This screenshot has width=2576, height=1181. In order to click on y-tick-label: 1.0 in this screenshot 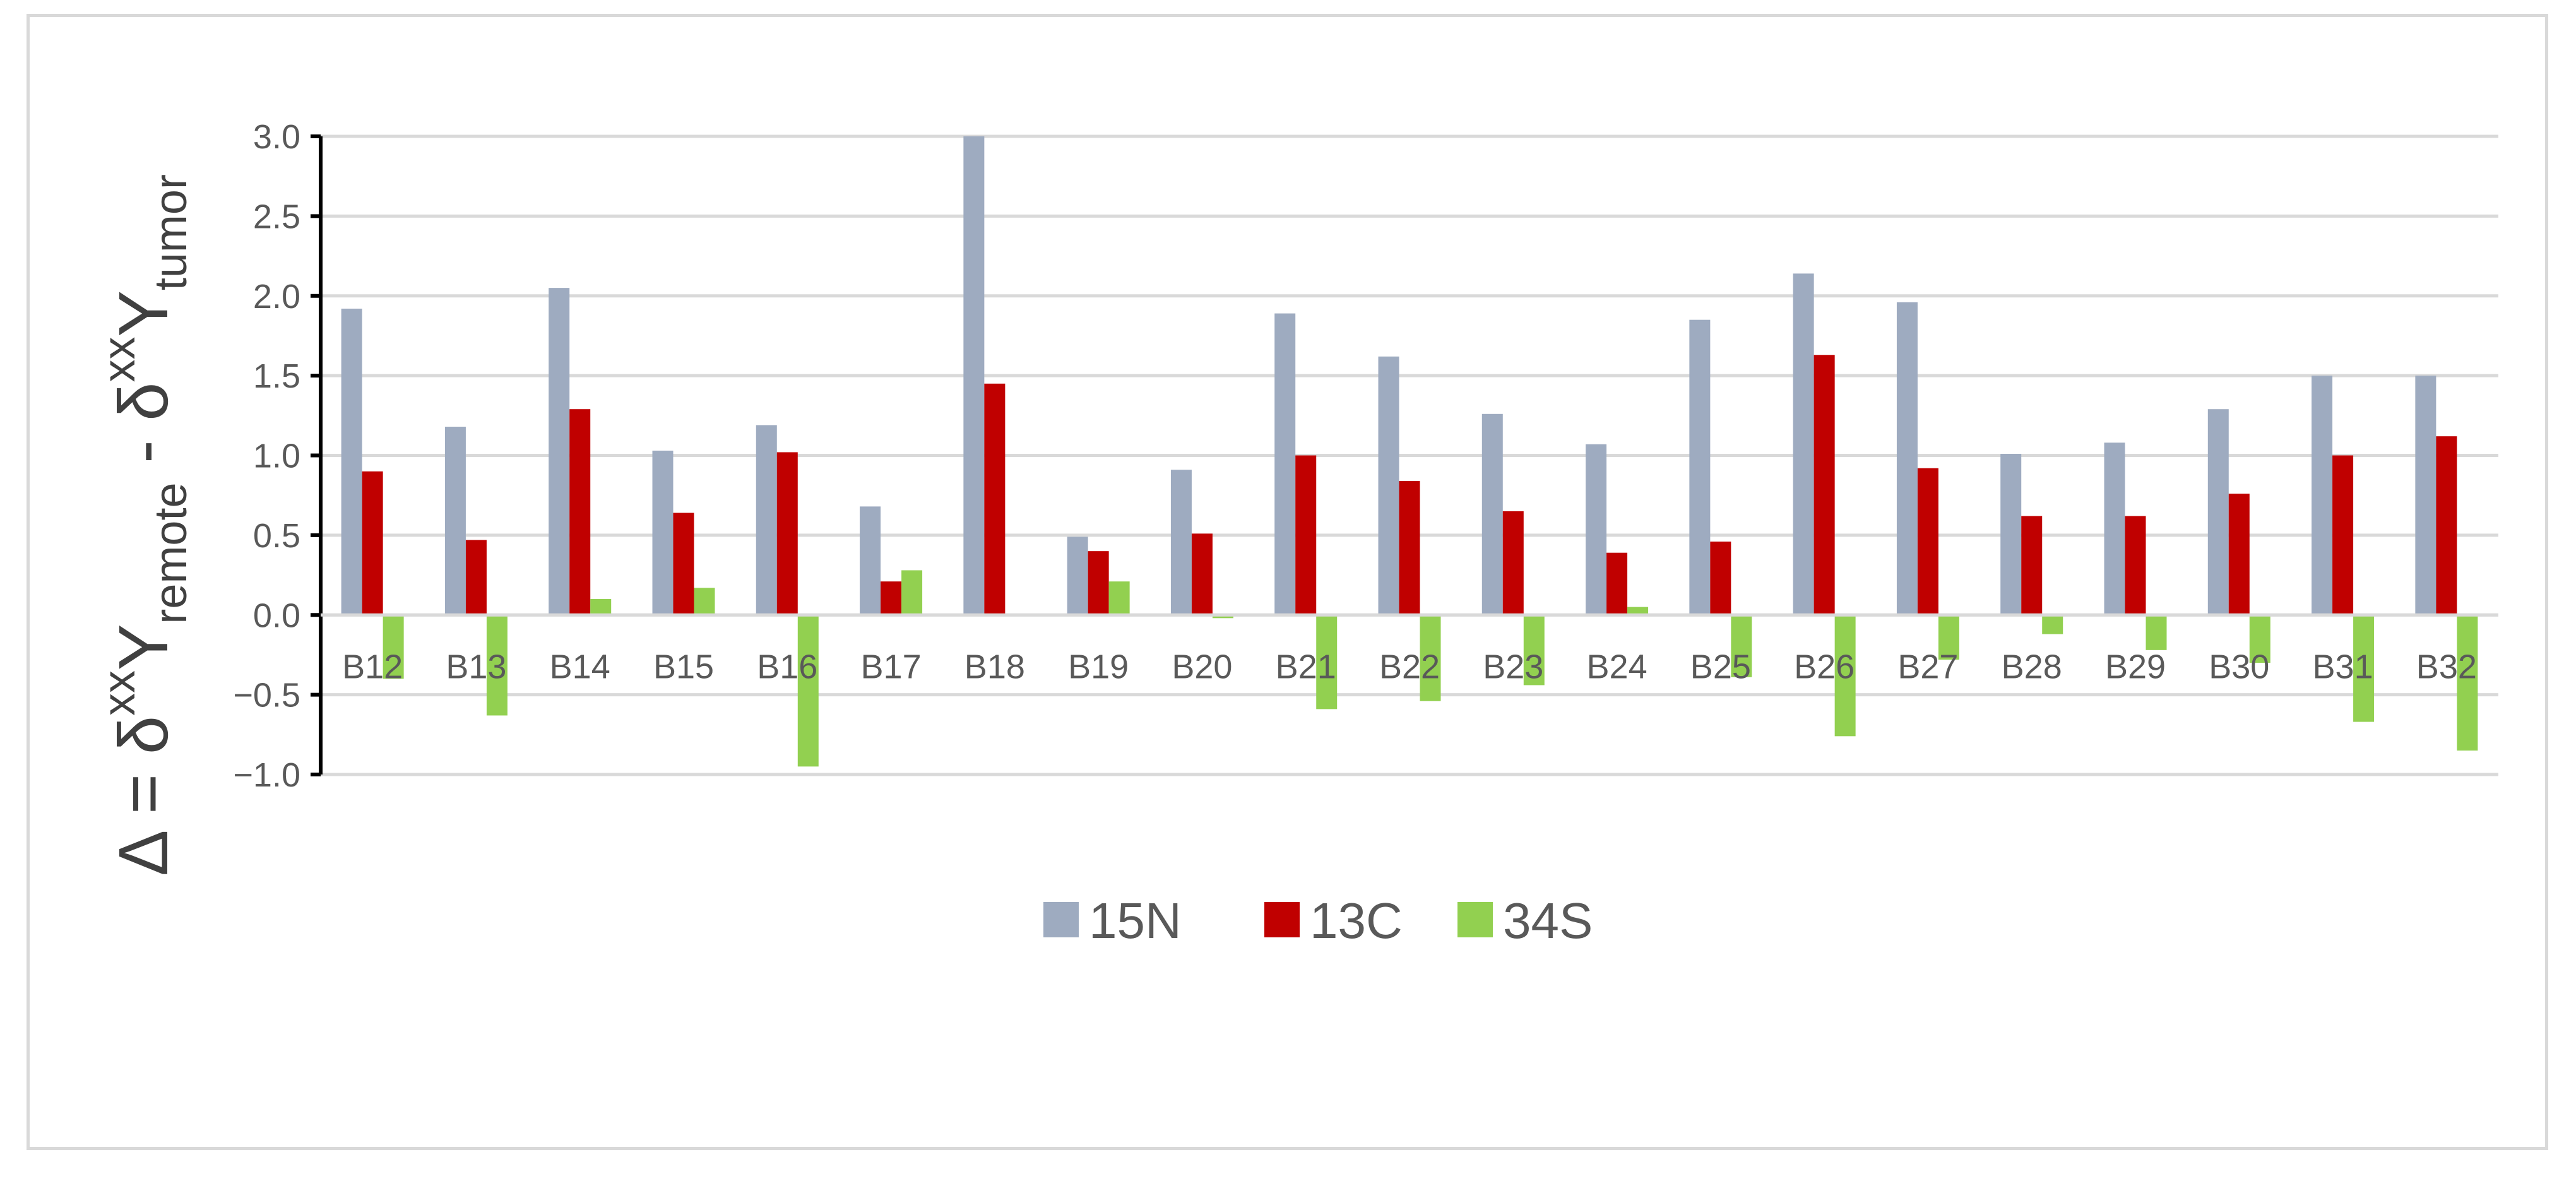, I will do `click(277, 456)`.